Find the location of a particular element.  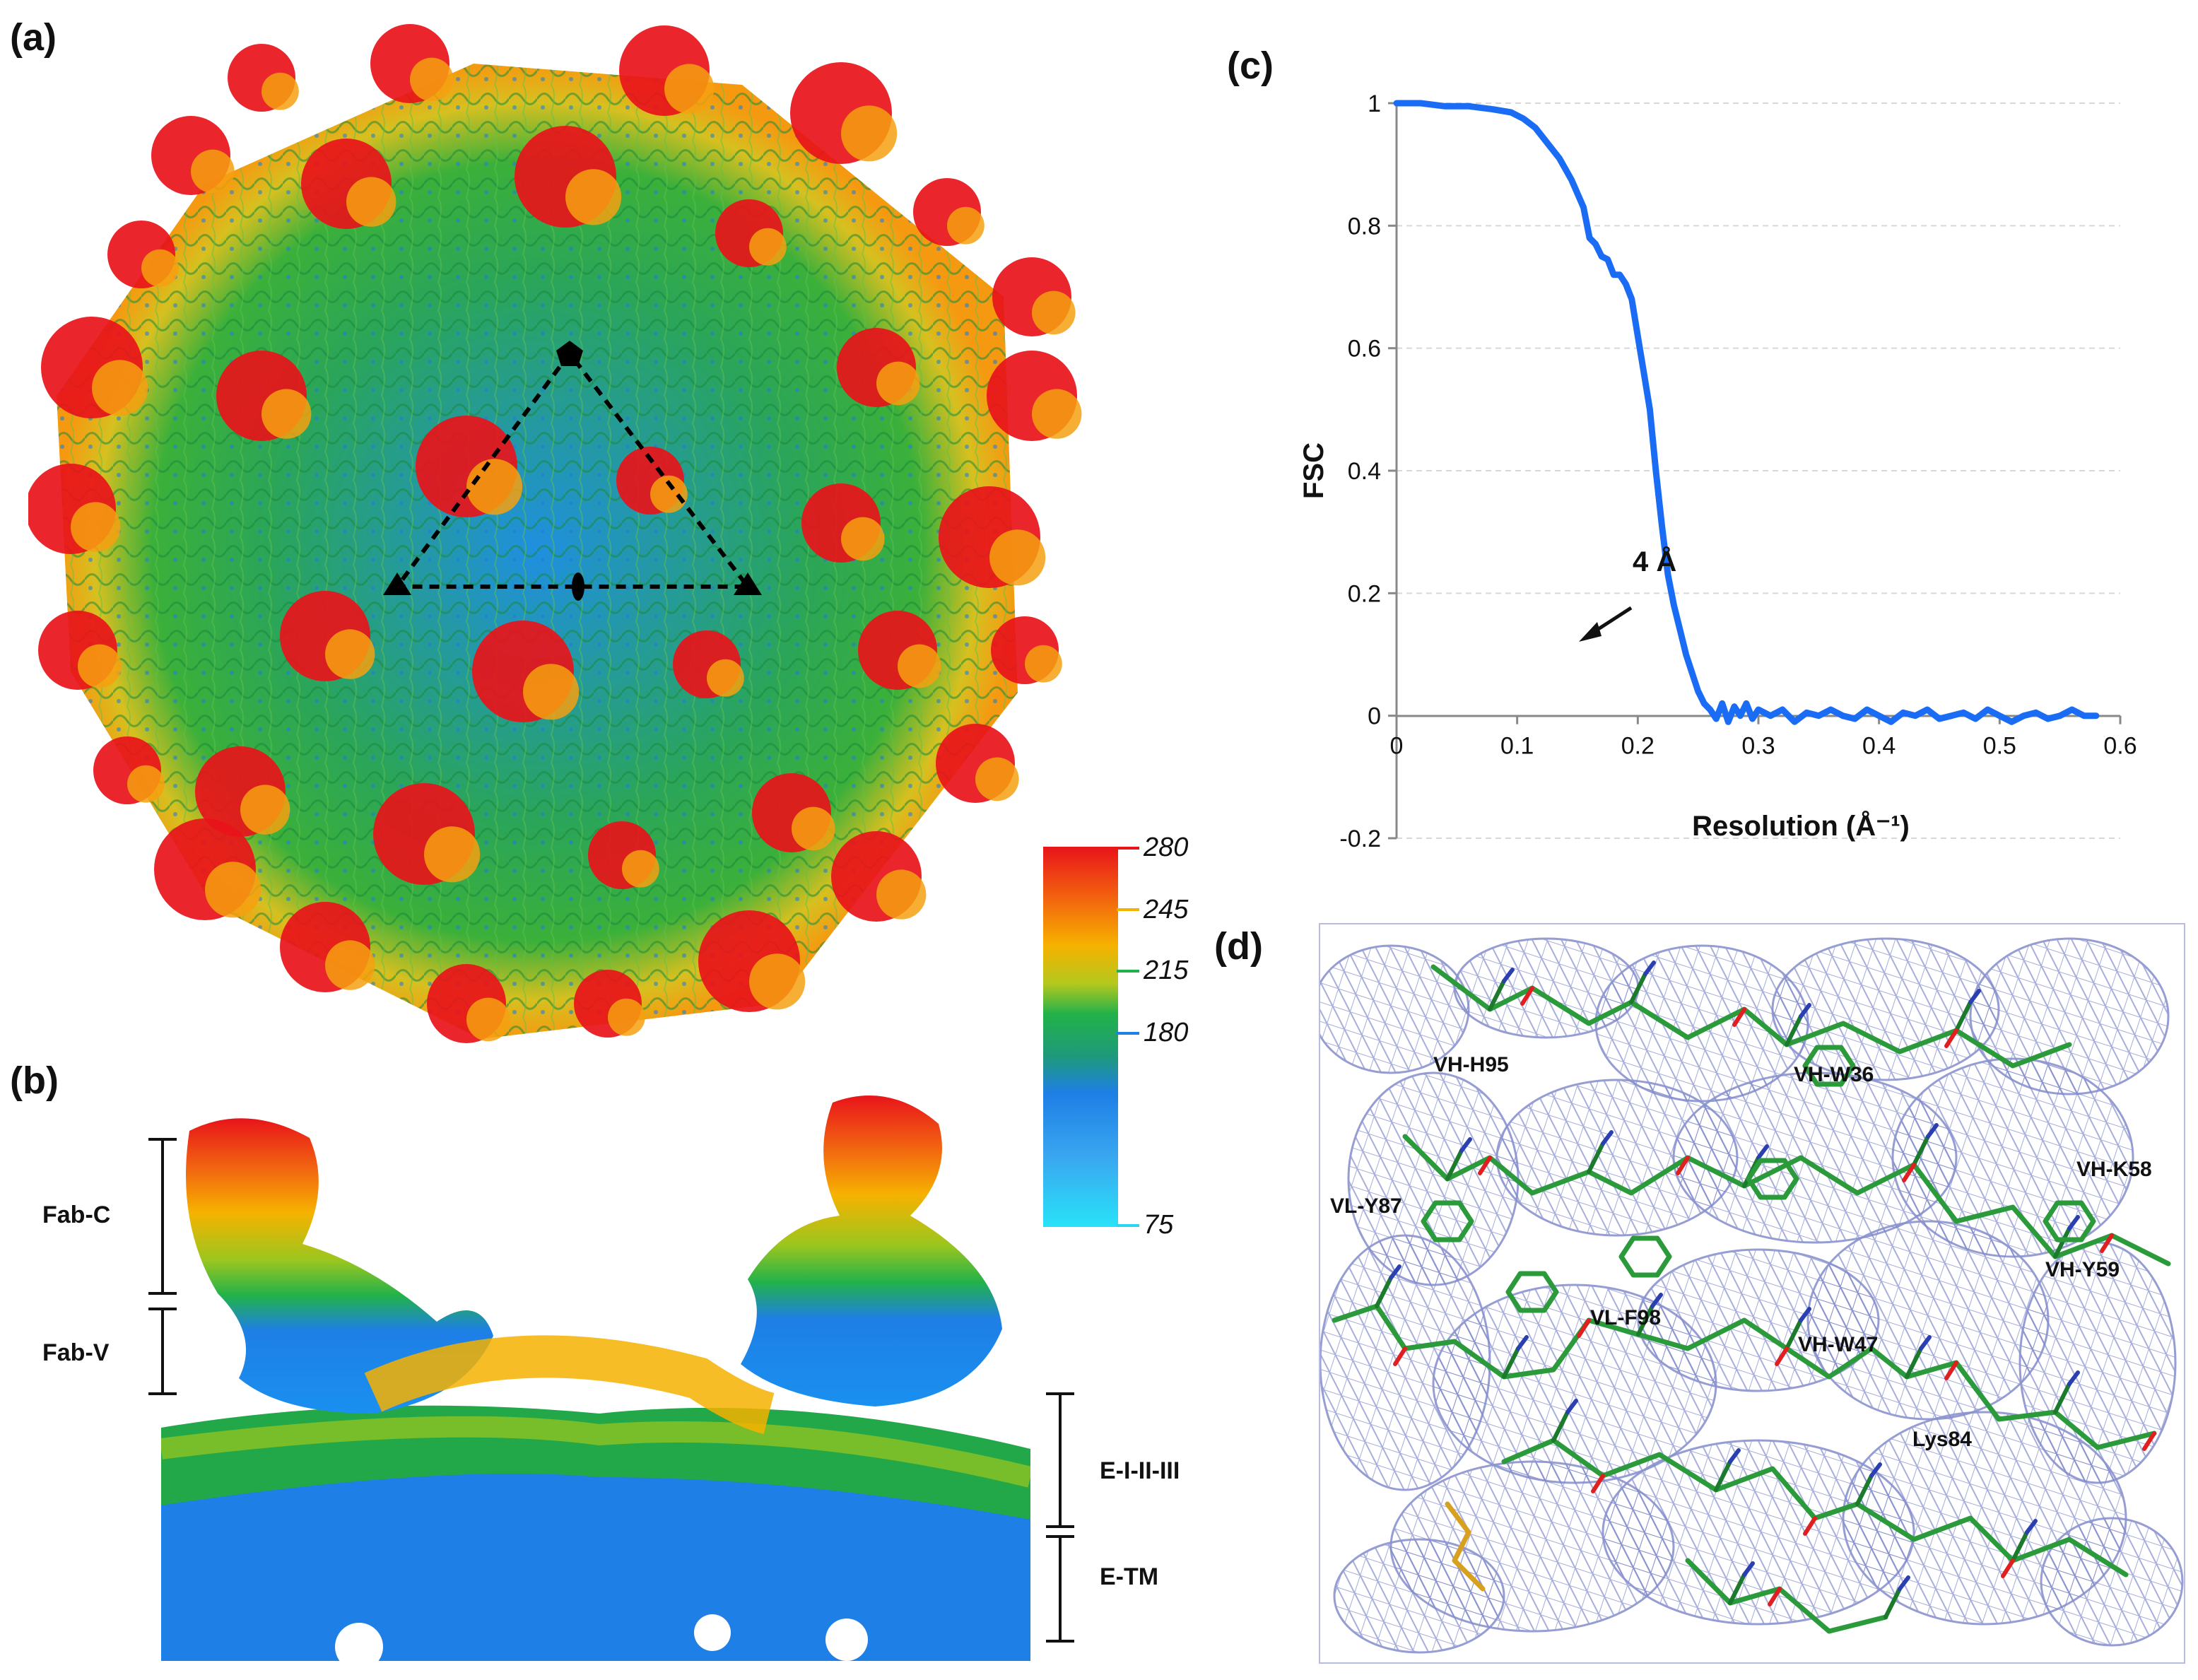

panel-a-letter: (a) is located at coordinates (33, 37).